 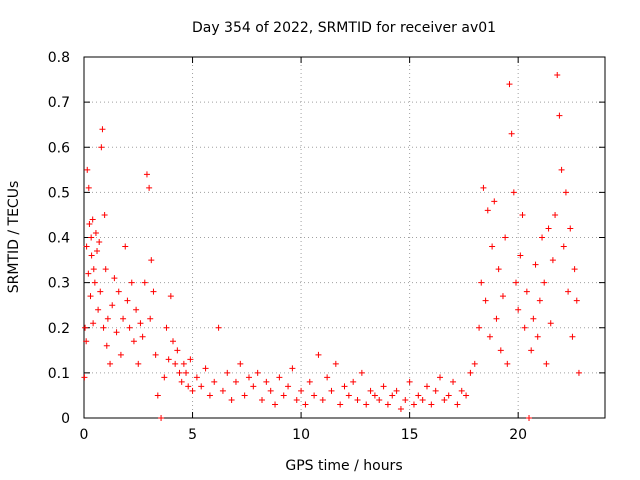 What do you see at coordinates (59, 374) in the screenshot?
I see `y-tick-label: 0.1` at bounding box center [59, 374].